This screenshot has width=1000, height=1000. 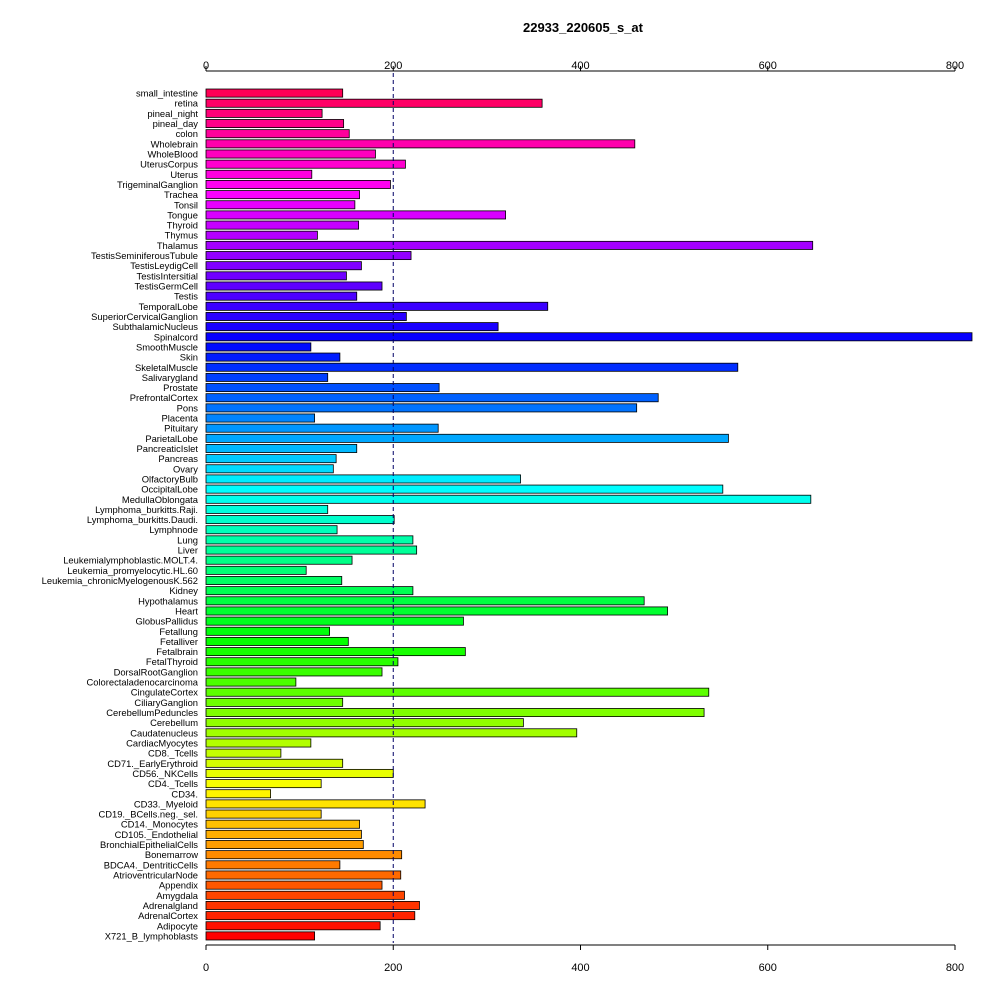 What do you see at coordinates (206, 968) in the screenshot?
I see `x-axis-bottom-tick-label: 0` at bounding box center [206, 968].